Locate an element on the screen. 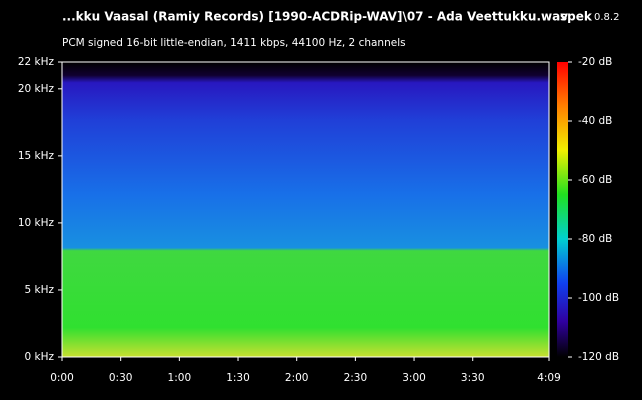  x-tick-label: 0:00 is located at coordinates (62, 378).